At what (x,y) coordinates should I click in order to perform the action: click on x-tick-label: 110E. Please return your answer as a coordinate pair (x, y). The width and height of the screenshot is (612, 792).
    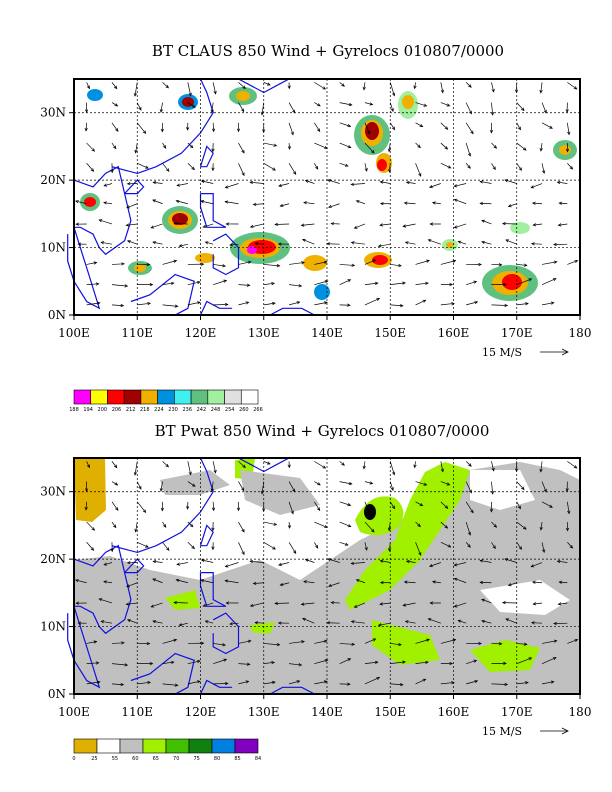
    Looking at the image, I should click on (137, 712).